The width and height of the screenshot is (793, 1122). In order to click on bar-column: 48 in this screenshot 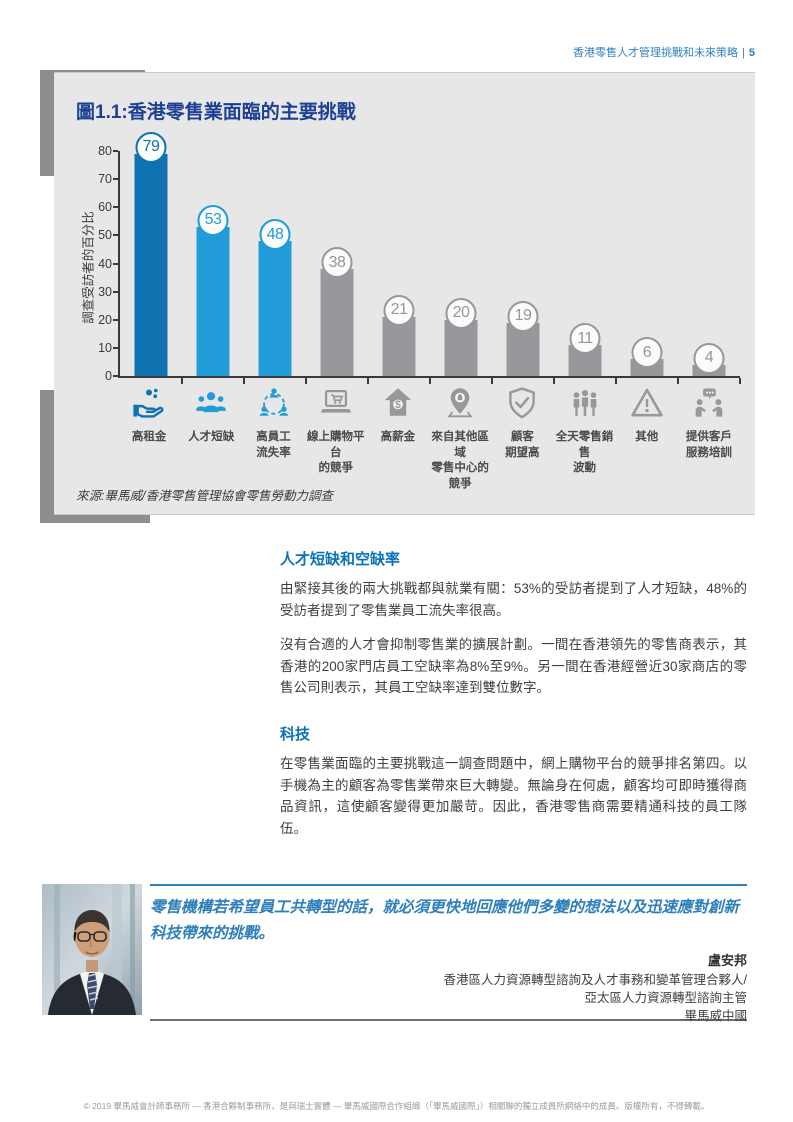, I will do `click(275, 263)`.